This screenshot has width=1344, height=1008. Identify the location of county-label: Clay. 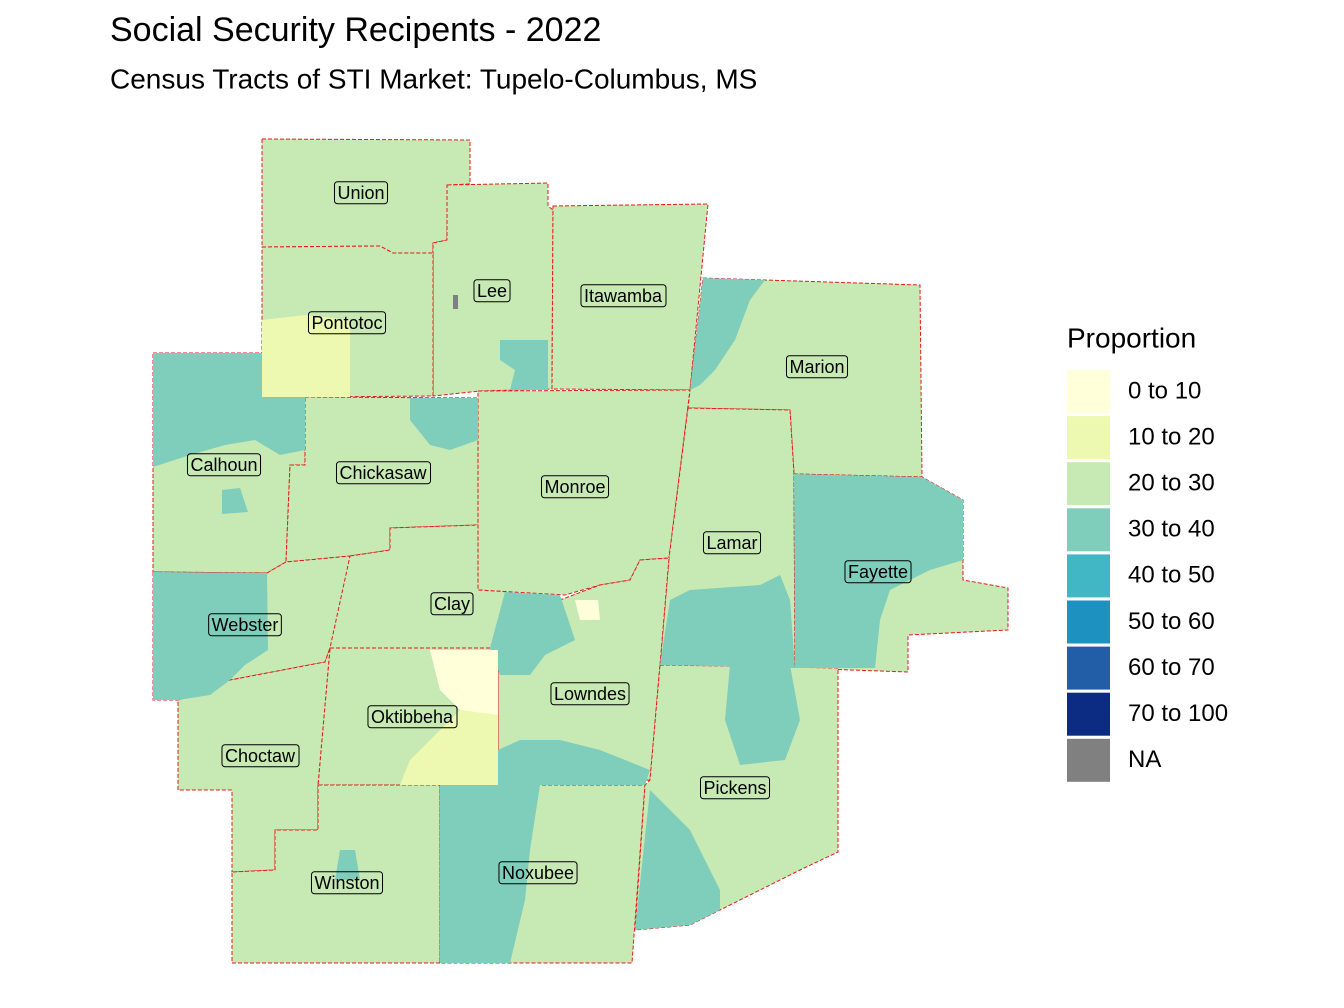
(452, 604).